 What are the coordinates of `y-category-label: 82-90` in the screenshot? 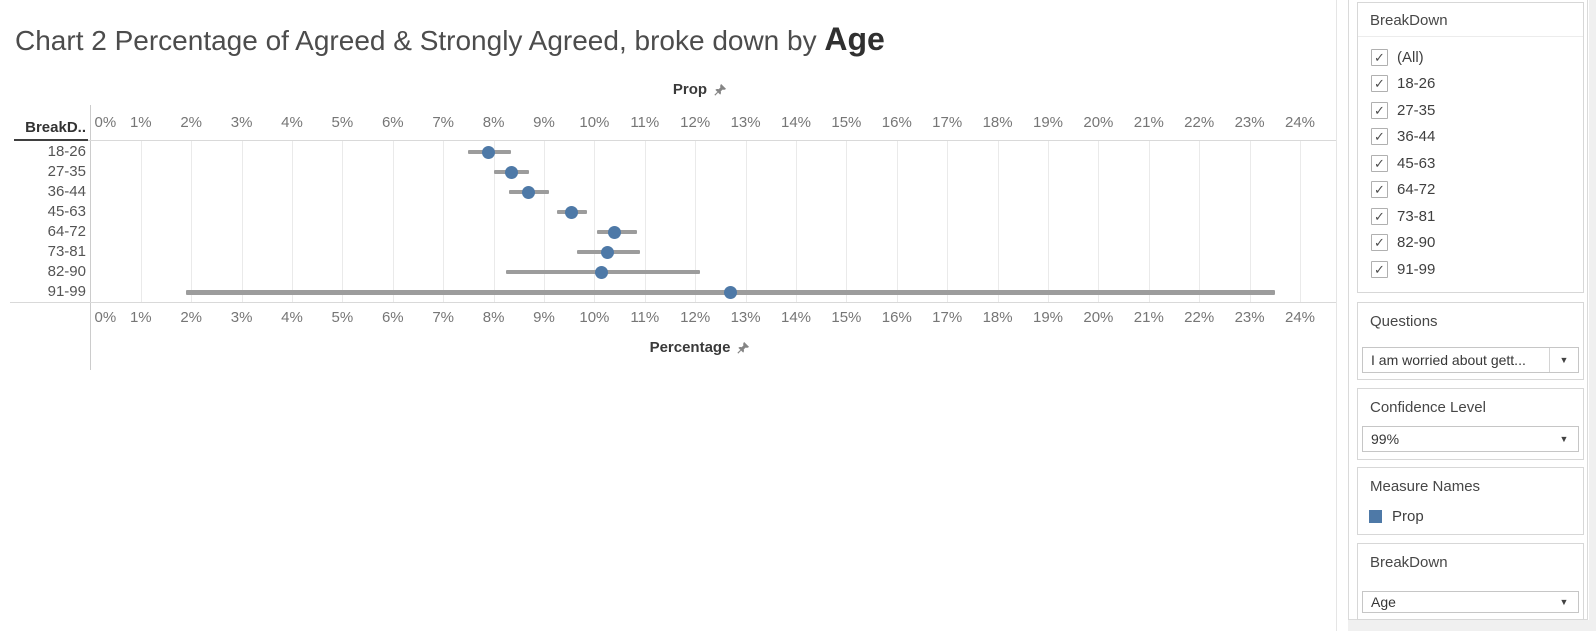 It's located at (66, 272).